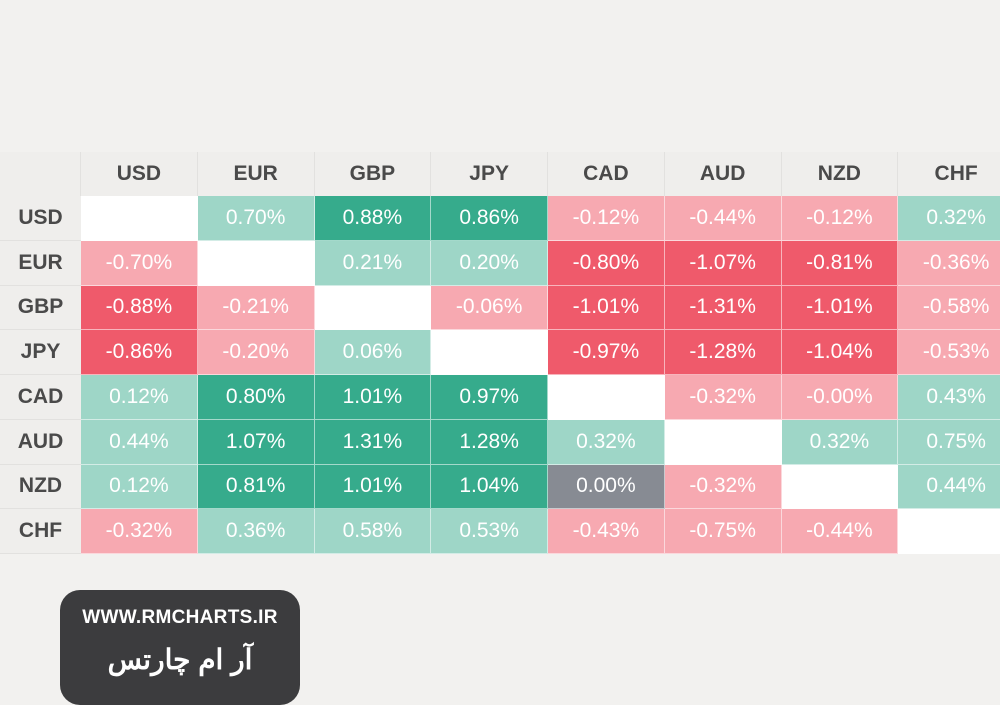  I want to click on cell-aud-eur: 1.07%, so click(256, 442).